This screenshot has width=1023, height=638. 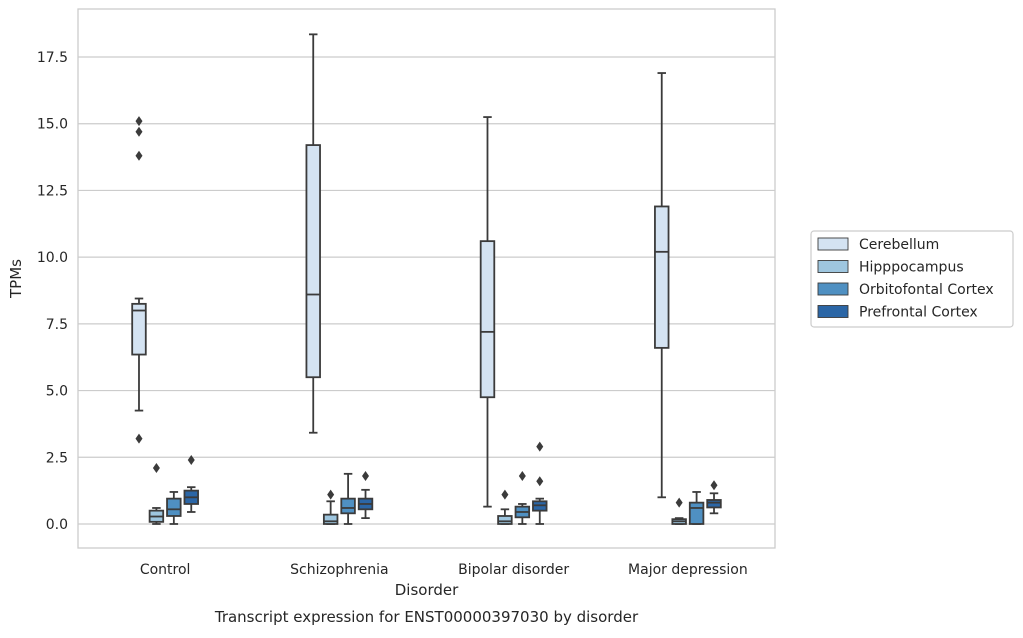 I want to click on y-tick-label: 5.0, so click(x=57, y=392).